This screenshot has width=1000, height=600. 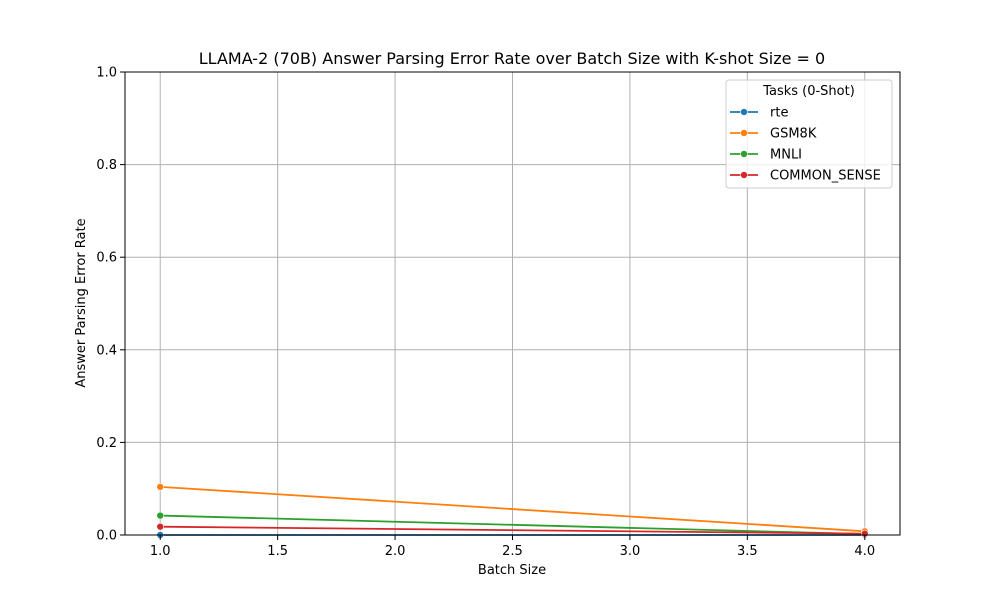 I want to click on series-line-common-sense, so click(x=512, y=530).